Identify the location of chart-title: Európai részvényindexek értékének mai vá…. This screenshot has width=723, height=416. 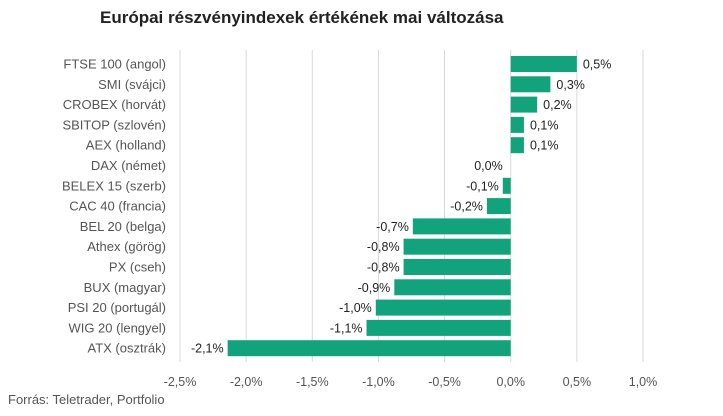
(302, 17).